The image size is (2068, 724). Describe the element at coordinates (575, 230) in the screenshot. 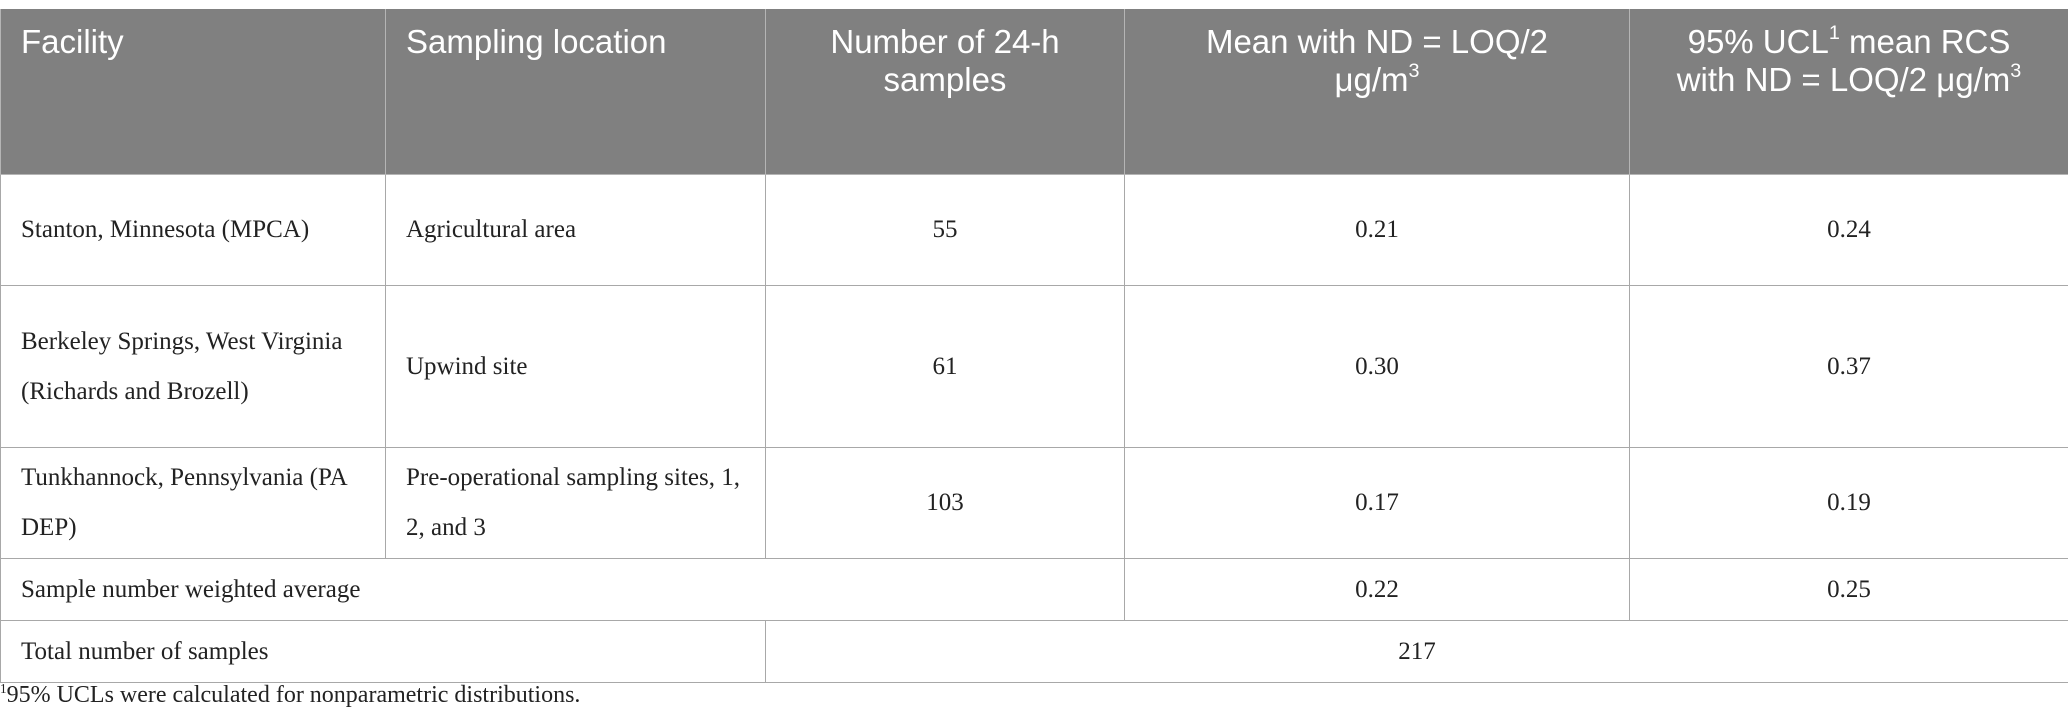

I see `cell: Agricultural area` at that location.